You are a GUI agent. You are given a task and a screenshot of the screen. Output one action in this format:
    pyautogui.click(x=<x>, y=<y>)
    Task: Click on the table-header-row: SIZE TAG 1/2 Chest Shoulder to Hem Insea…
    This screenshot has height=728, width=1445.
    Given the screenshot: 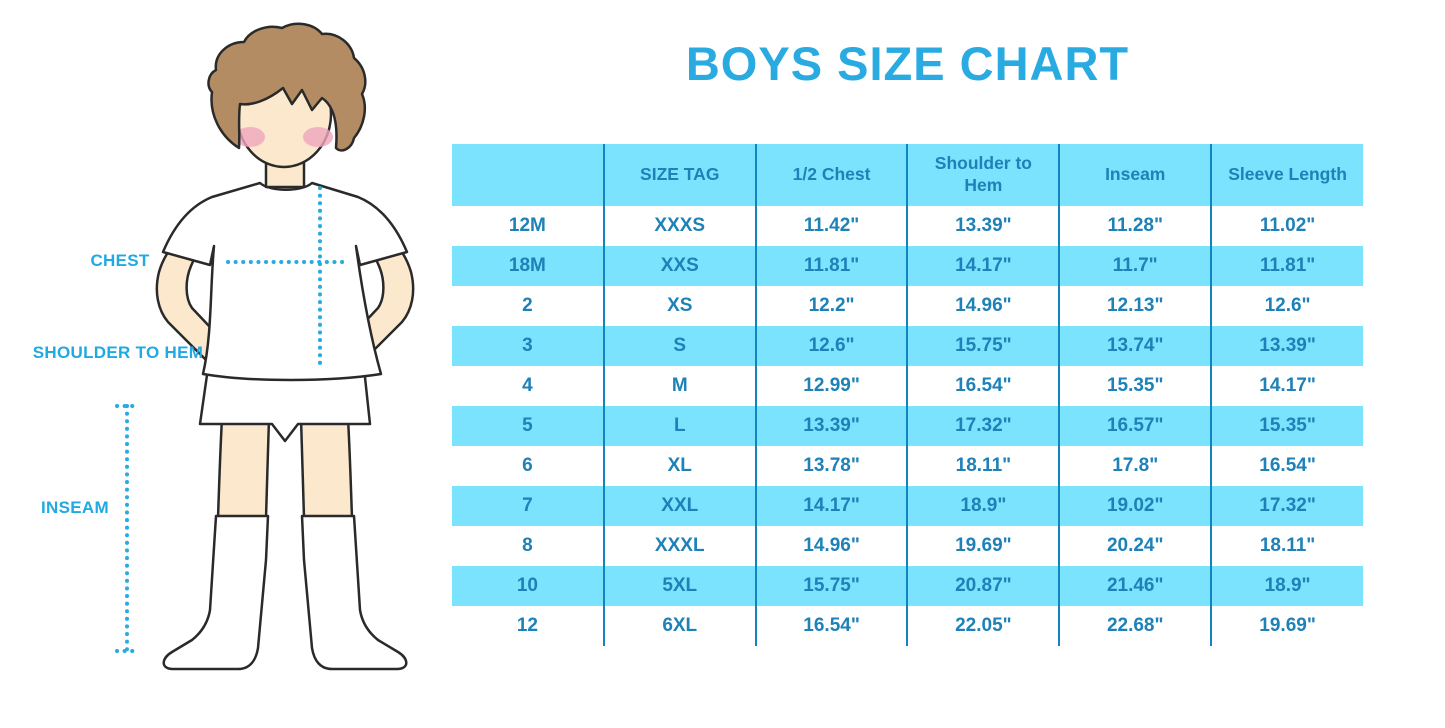 What is the action you would take?
    pyautogui.click(x=907, y=175)
    